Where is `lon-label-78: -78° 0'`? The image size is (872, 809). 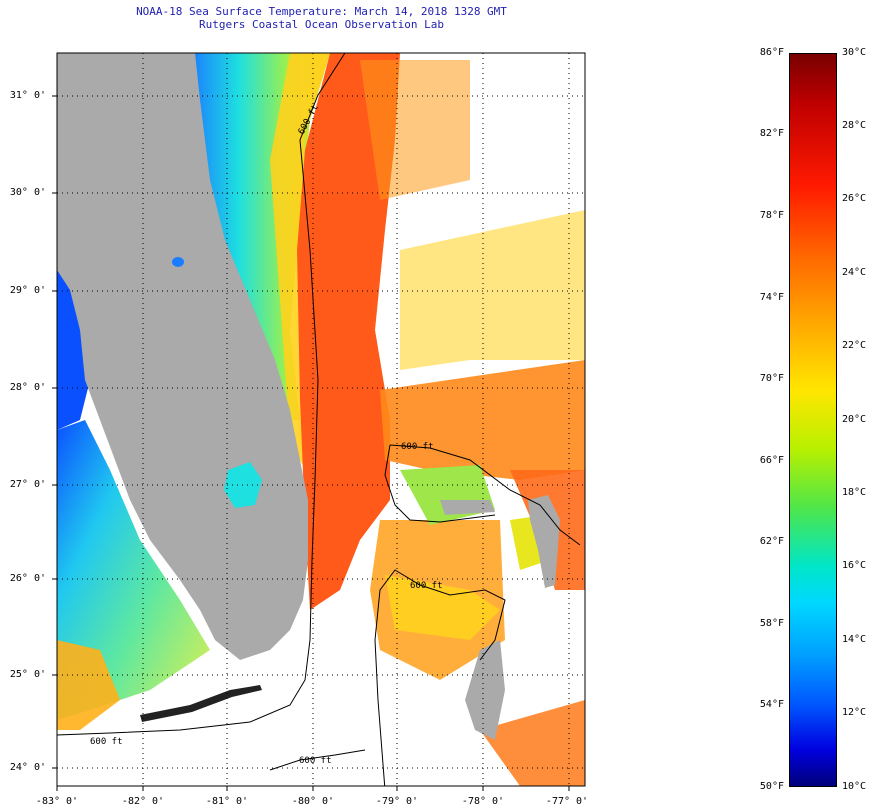
lon-label-78: -78° 0' is located at coordinates (483, 801).